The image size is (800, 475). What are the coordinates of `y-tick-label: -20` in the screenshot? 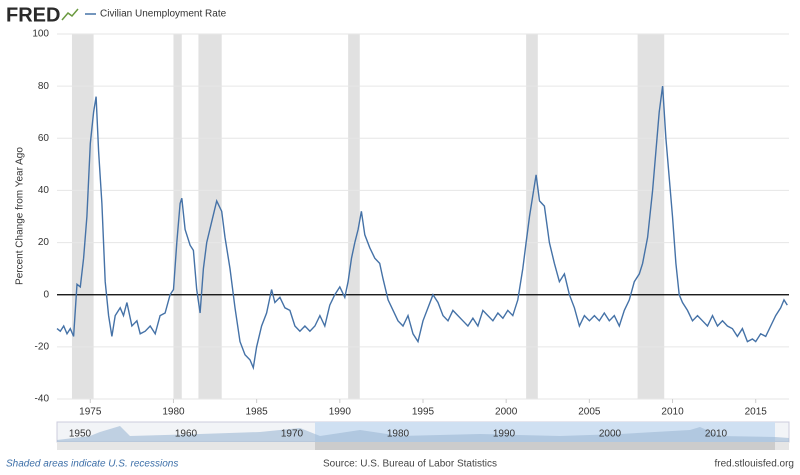 It's located at (42, 346).